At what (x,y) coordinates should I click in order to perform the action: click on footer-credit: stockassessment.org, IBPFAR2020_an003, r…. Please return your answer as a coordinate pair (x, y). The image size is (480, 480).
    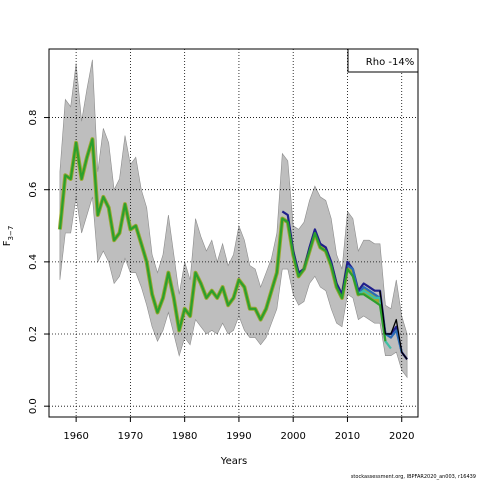
    Looking at the image, I should click on (413, 477).